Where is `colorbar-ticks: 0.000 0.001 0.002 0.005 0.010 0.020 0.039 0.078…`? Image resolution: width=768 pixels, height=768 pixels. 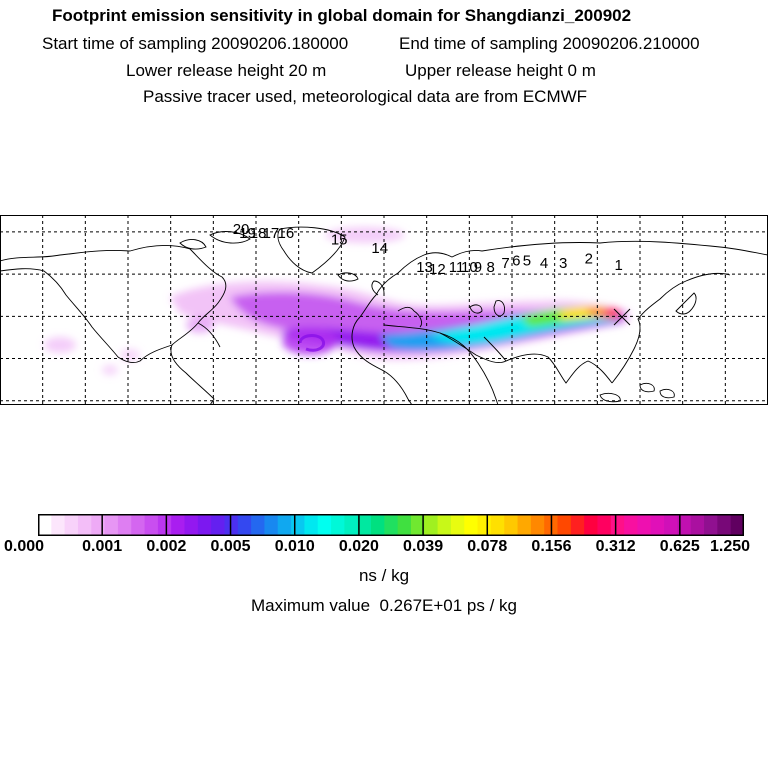
colorbar-ticks: 0.000 0.001 0.002 0.005 0.010 0.020 0.039 0.078… is located at coordinates (384, 549).